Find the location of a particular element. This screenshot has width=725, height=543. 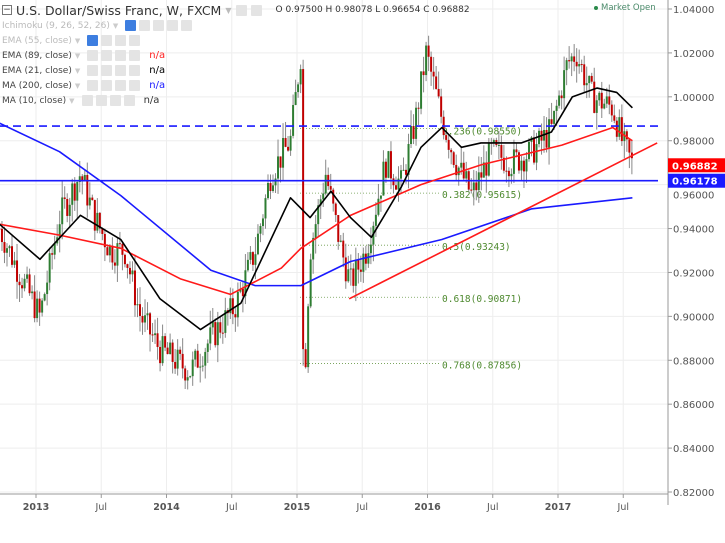

fib-level-label: 0.236(0.98550) is located at coordinates (482, 132).